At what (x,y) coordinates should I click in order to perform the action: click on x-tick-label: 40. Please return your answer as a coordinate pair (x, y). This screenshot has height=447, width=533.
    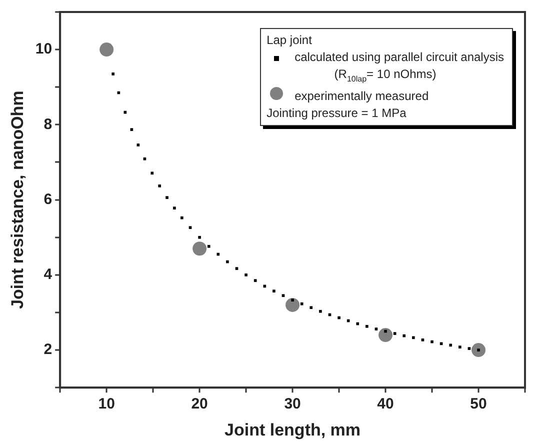
    Looking at the image, I should click on (385, 404).